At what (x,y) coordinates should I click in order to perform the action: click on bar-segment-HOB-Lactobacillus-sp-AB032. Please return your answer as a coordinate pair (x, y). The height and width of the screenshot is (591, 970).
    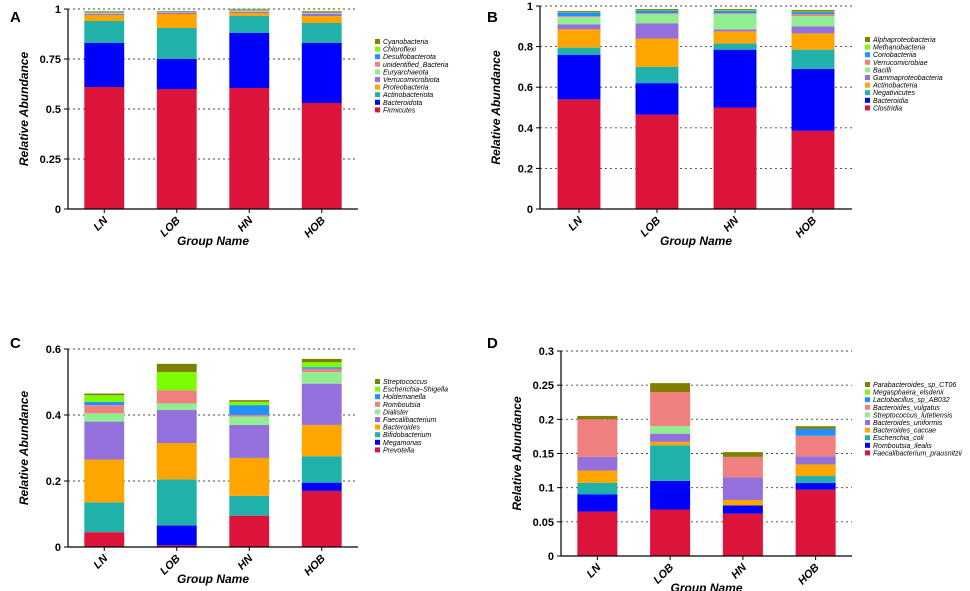
    Looking at the image, I should click on (815, 432).